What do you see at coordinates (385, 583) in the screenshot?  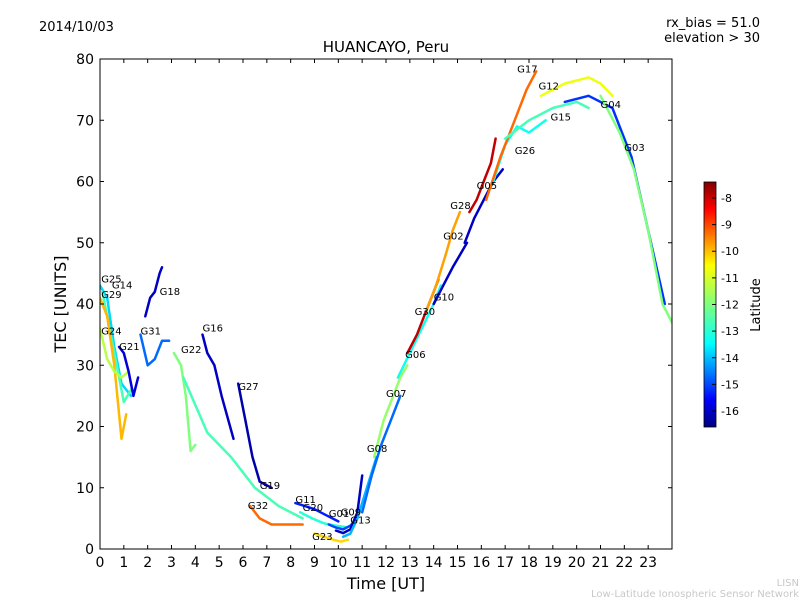 I see `x-axis-label: Time [UT]` at bounding box center [385, 583].